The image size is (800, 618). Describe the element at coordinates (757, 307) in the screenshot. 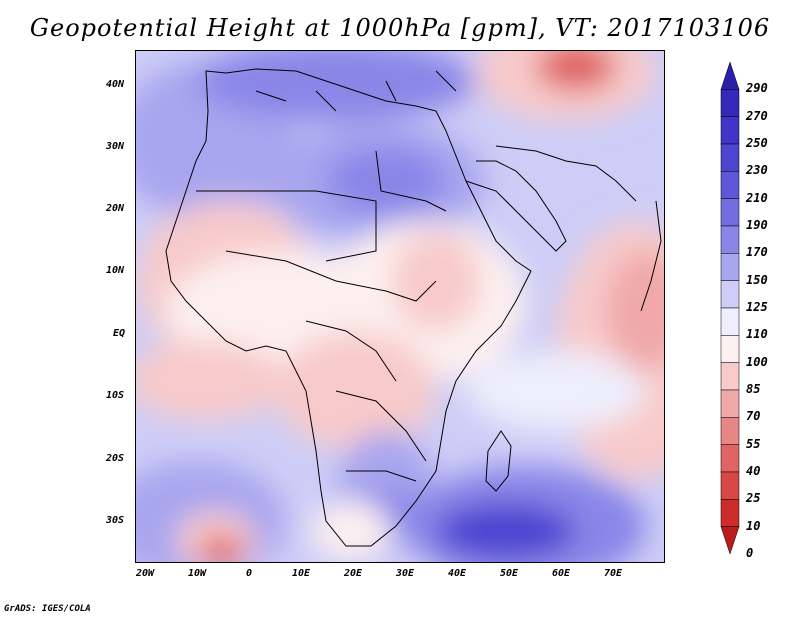

I see `colorbar-label: 125` at that location.